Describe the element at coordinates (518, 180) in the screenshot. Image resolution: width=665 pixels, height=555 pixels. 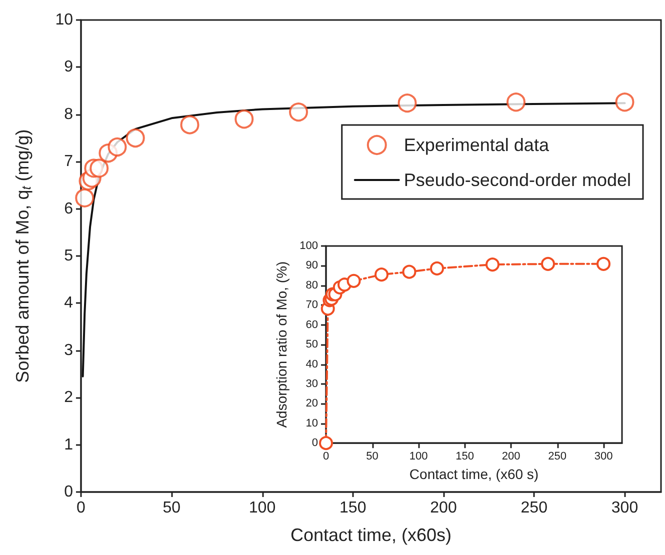
I see `legend-label: Pseudo-second-order model` at that location.